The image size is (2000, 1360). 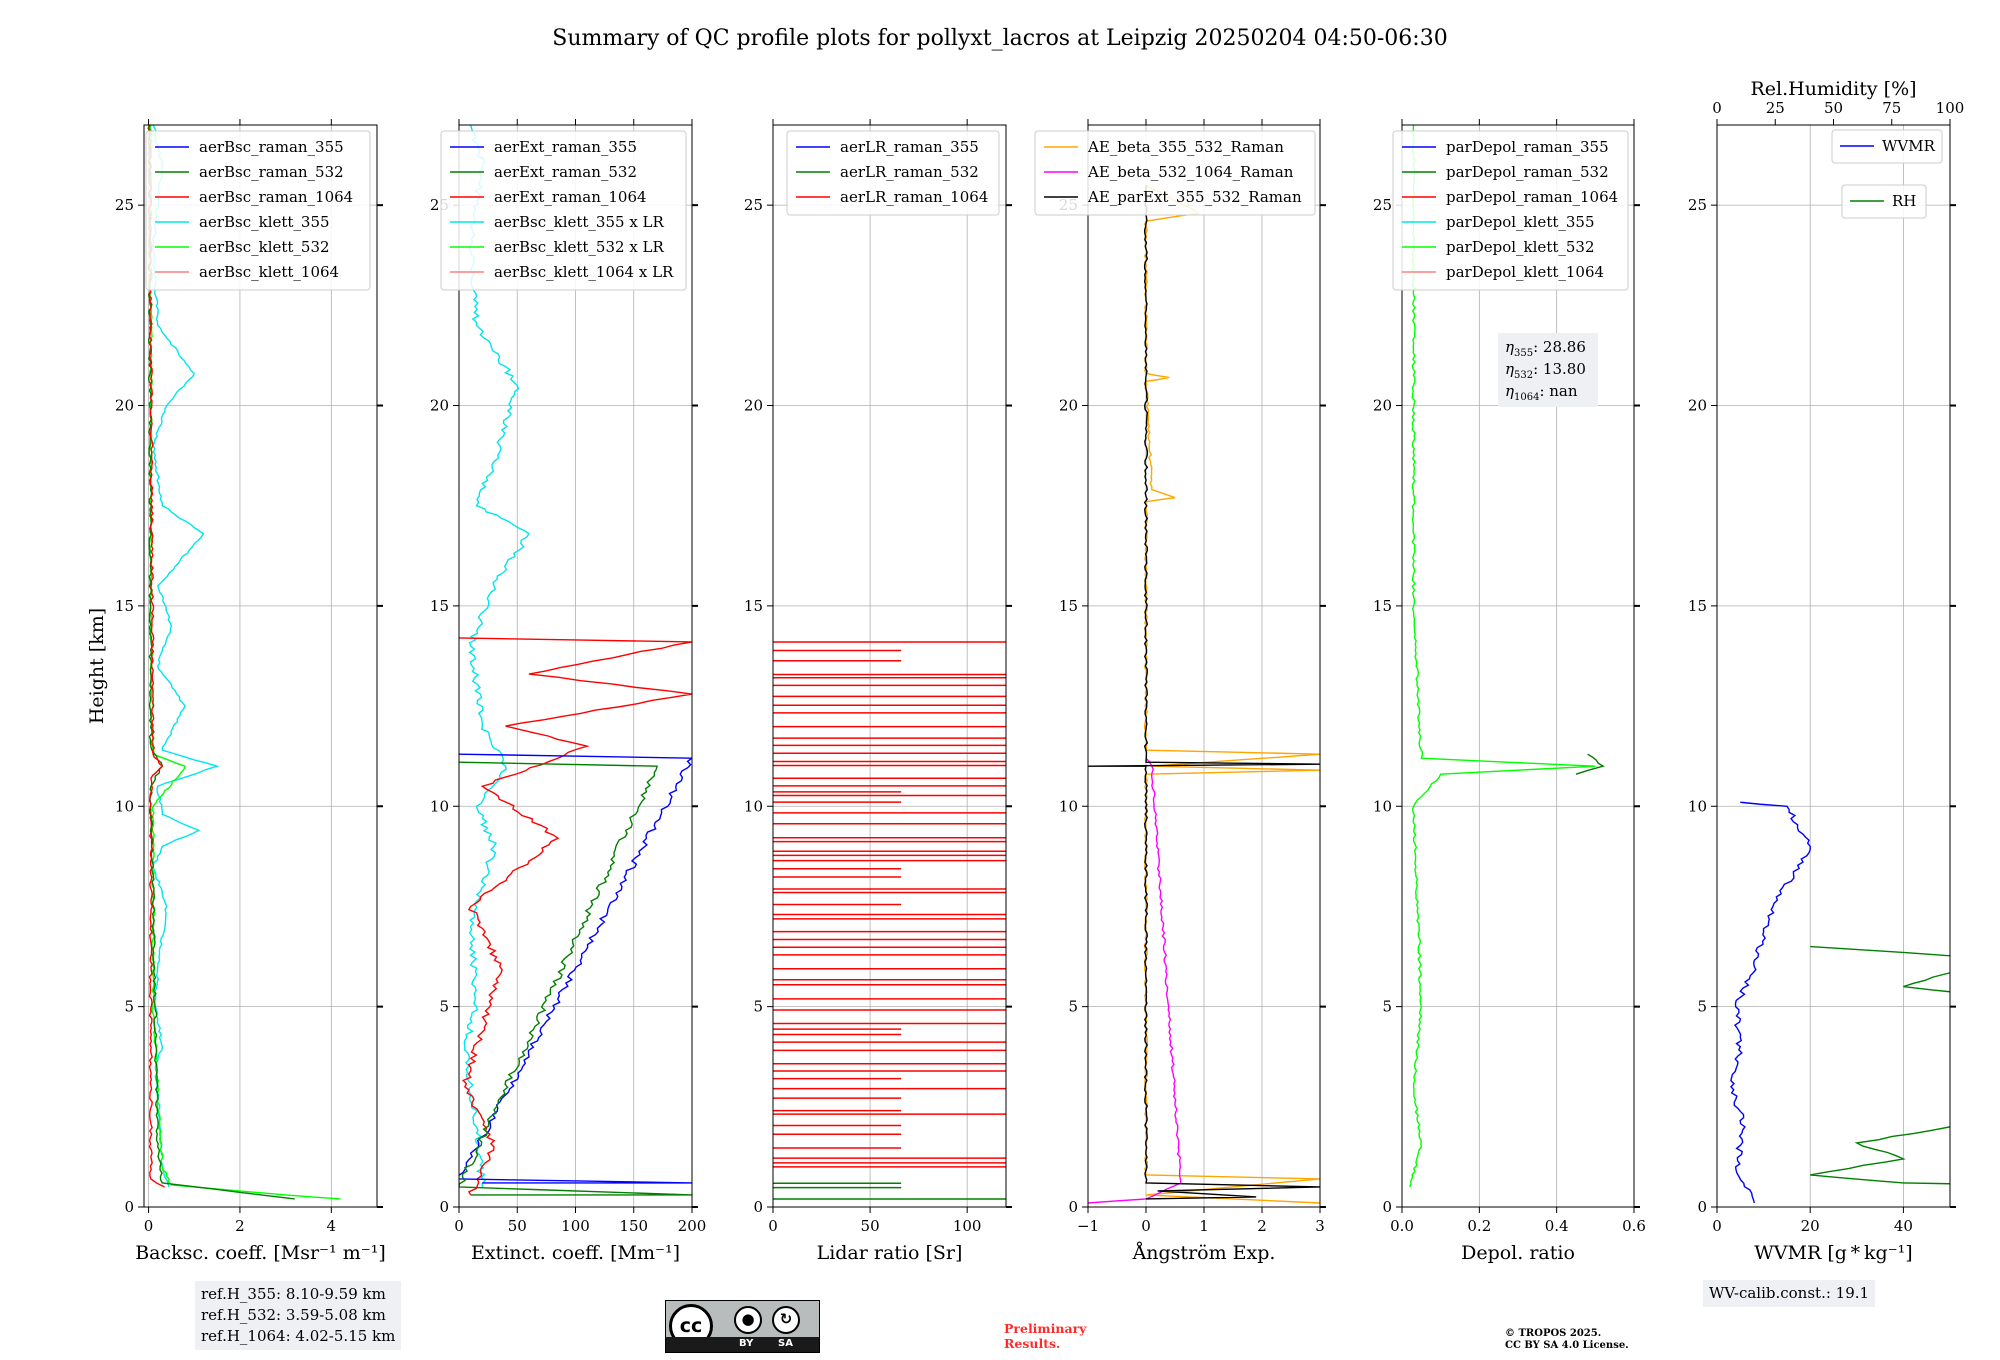 I want to click on legend-entry: aerBsc_klett_355 x LR, so click(x=579, y=222).